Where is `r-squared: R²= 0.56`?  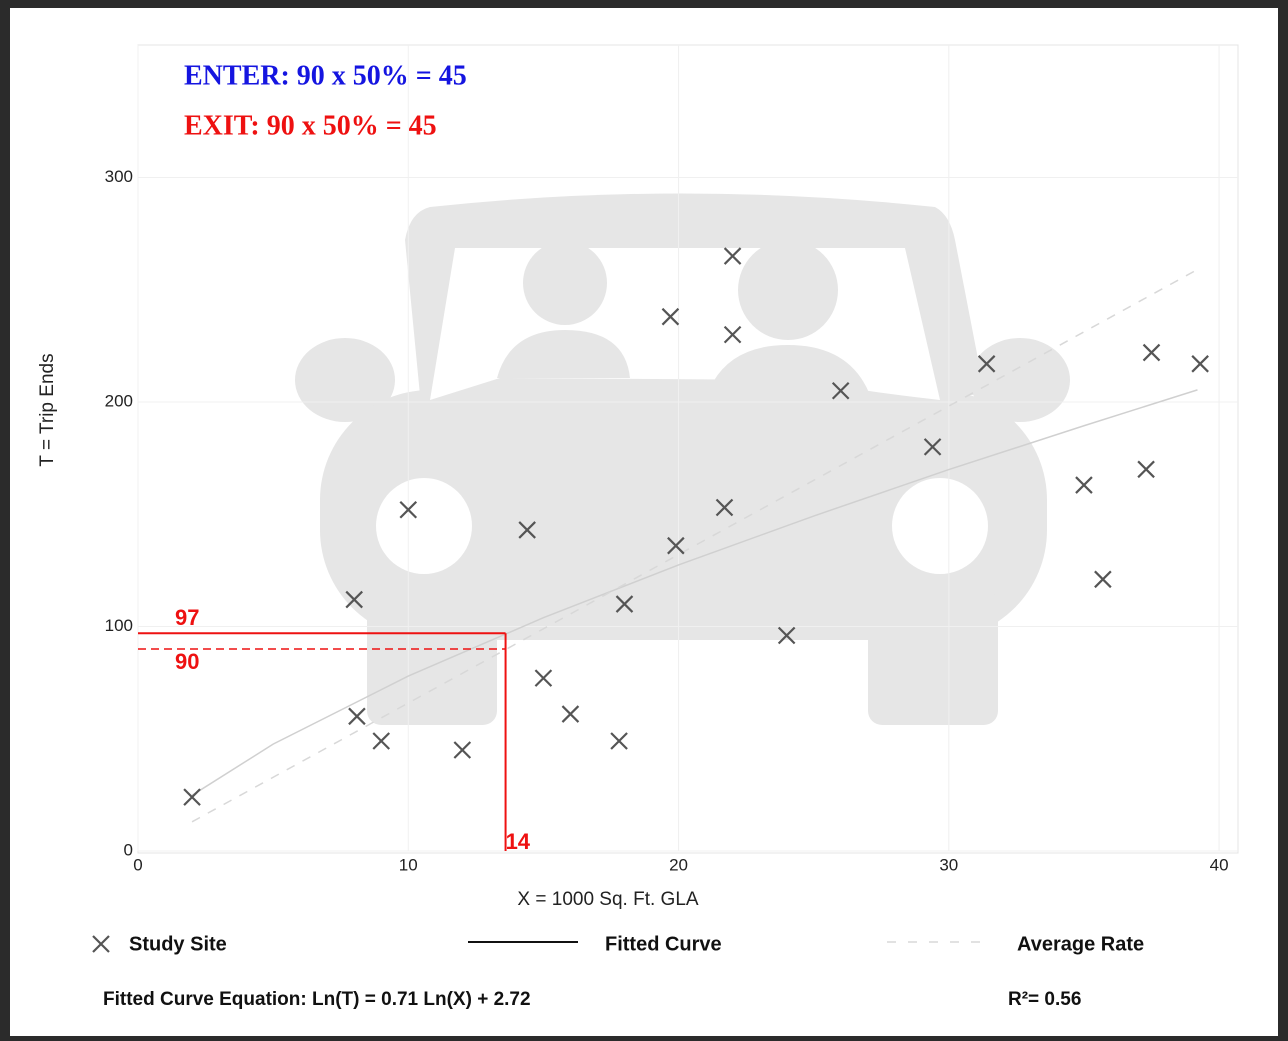
r-squared: R²= 0.56 is located at coordinates (1044, 999).